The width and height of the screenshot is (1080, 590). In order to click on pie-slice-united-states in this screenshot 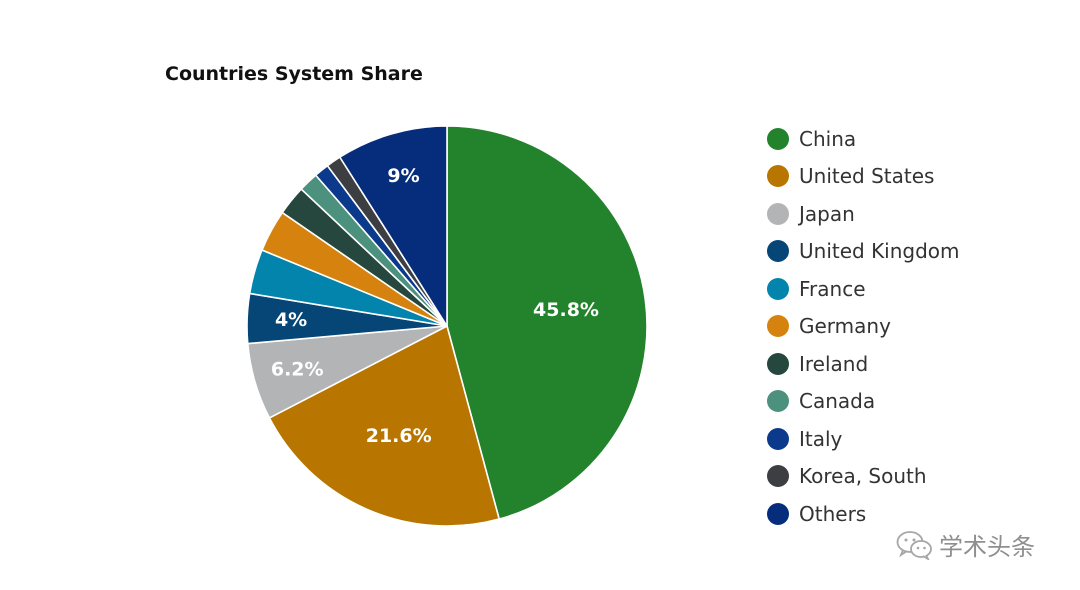, I will do `click(384, 426)`.